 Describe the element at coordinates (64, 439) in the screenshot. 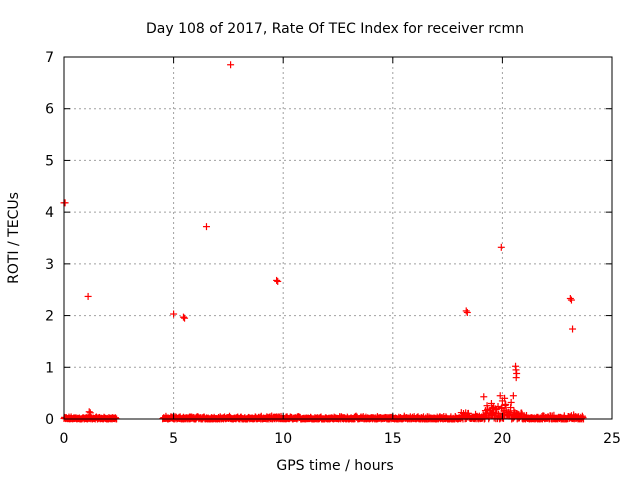

I see `x-tick-label: 0` at that location.